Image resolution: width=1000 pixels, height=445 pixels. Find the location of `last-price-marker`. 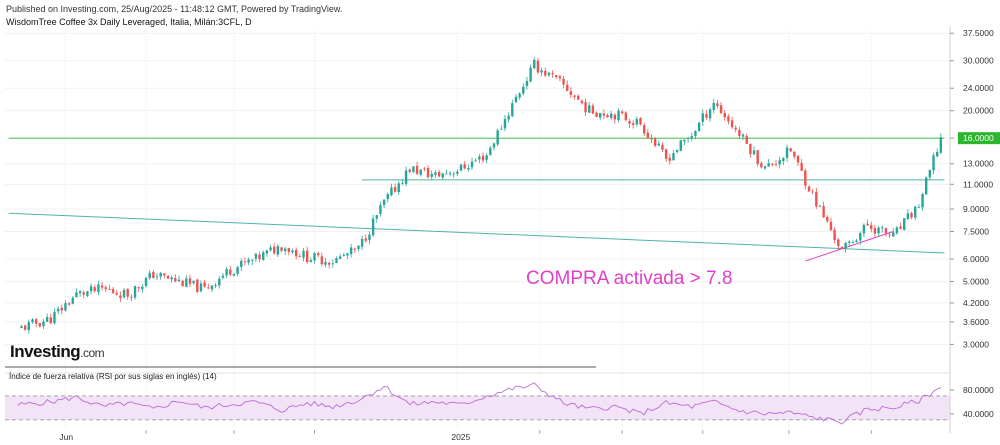

last-price-marker is located at coordinates (979, 138).